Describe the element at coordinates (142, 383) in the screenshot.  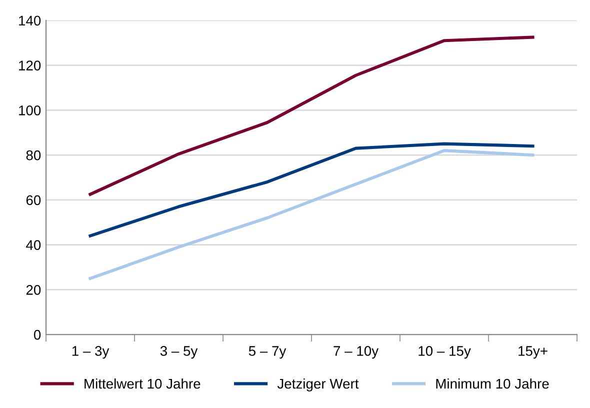
I see `legend-label: Mittelwert 10 Jahre` at that location.